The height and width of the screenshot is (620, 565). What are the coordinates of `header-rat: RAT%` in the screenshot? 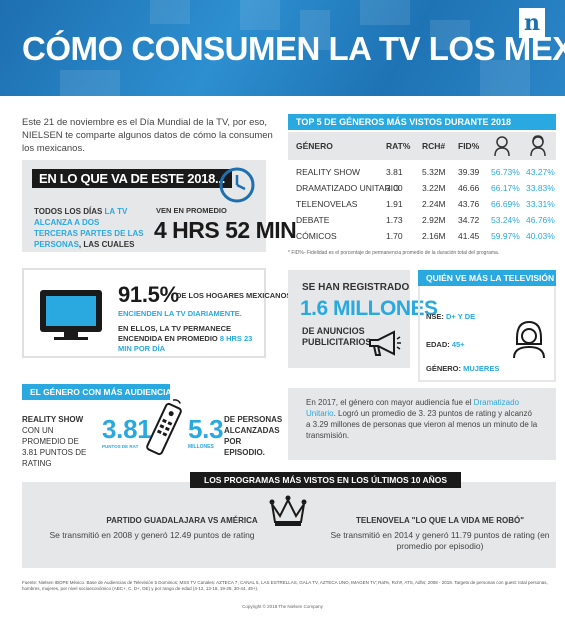 It's located at (398, 146).